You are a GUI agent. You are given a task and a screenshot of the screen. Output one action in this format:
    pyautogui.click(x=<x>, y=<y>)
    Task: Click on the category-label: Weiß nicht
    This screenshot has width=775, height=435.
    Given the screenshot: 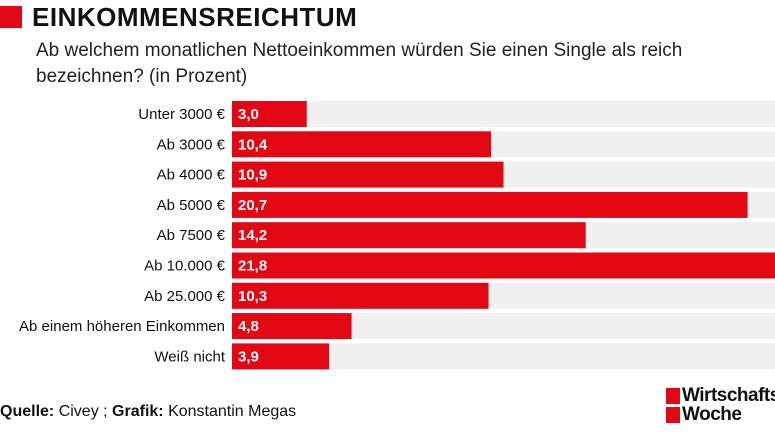 What is the action you would take?
    pyautogui.click(x=189, y=356)
    